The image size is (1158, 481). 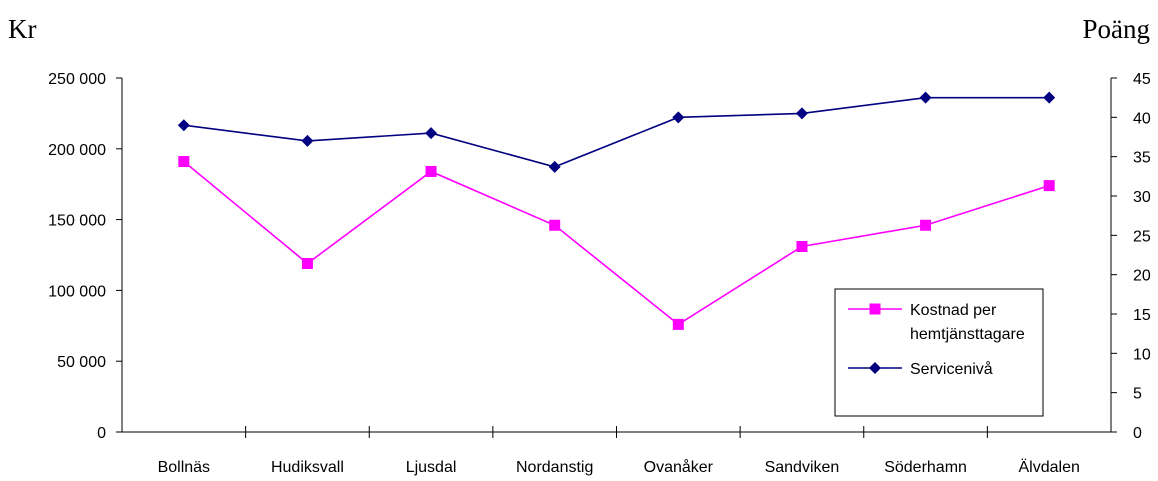 I want to click on left-axis-tick-label: 50 000, so click(x=81, y=362).